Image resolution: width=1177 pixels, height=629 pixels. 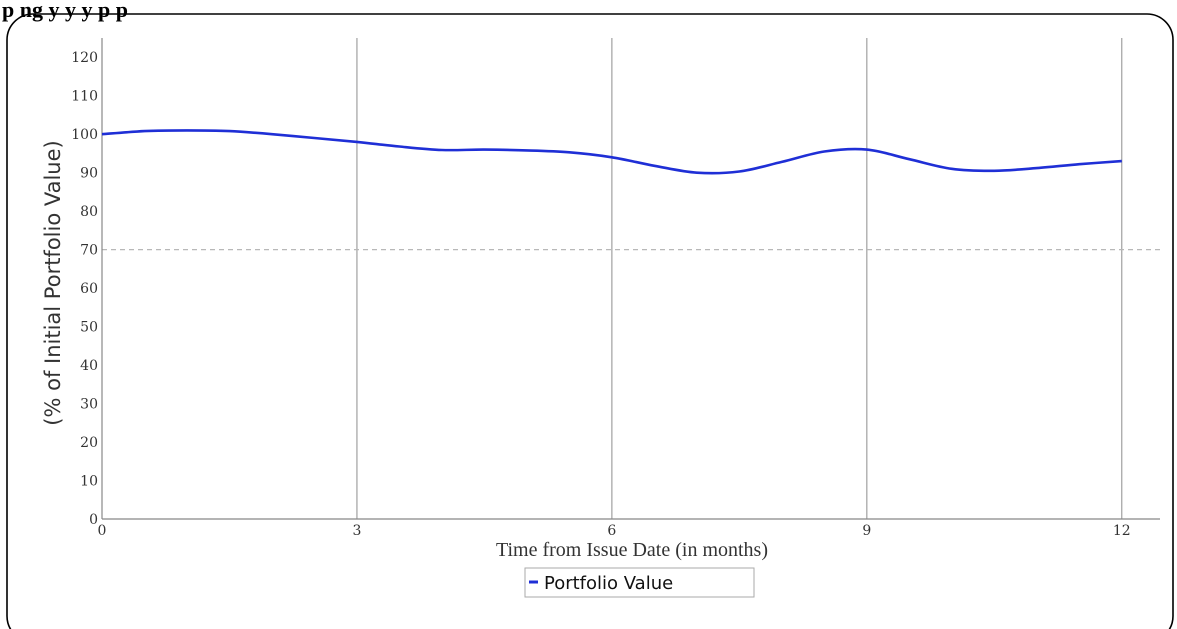 I want to click on y-tick-label-10: 10, so click(x=89, y=482).